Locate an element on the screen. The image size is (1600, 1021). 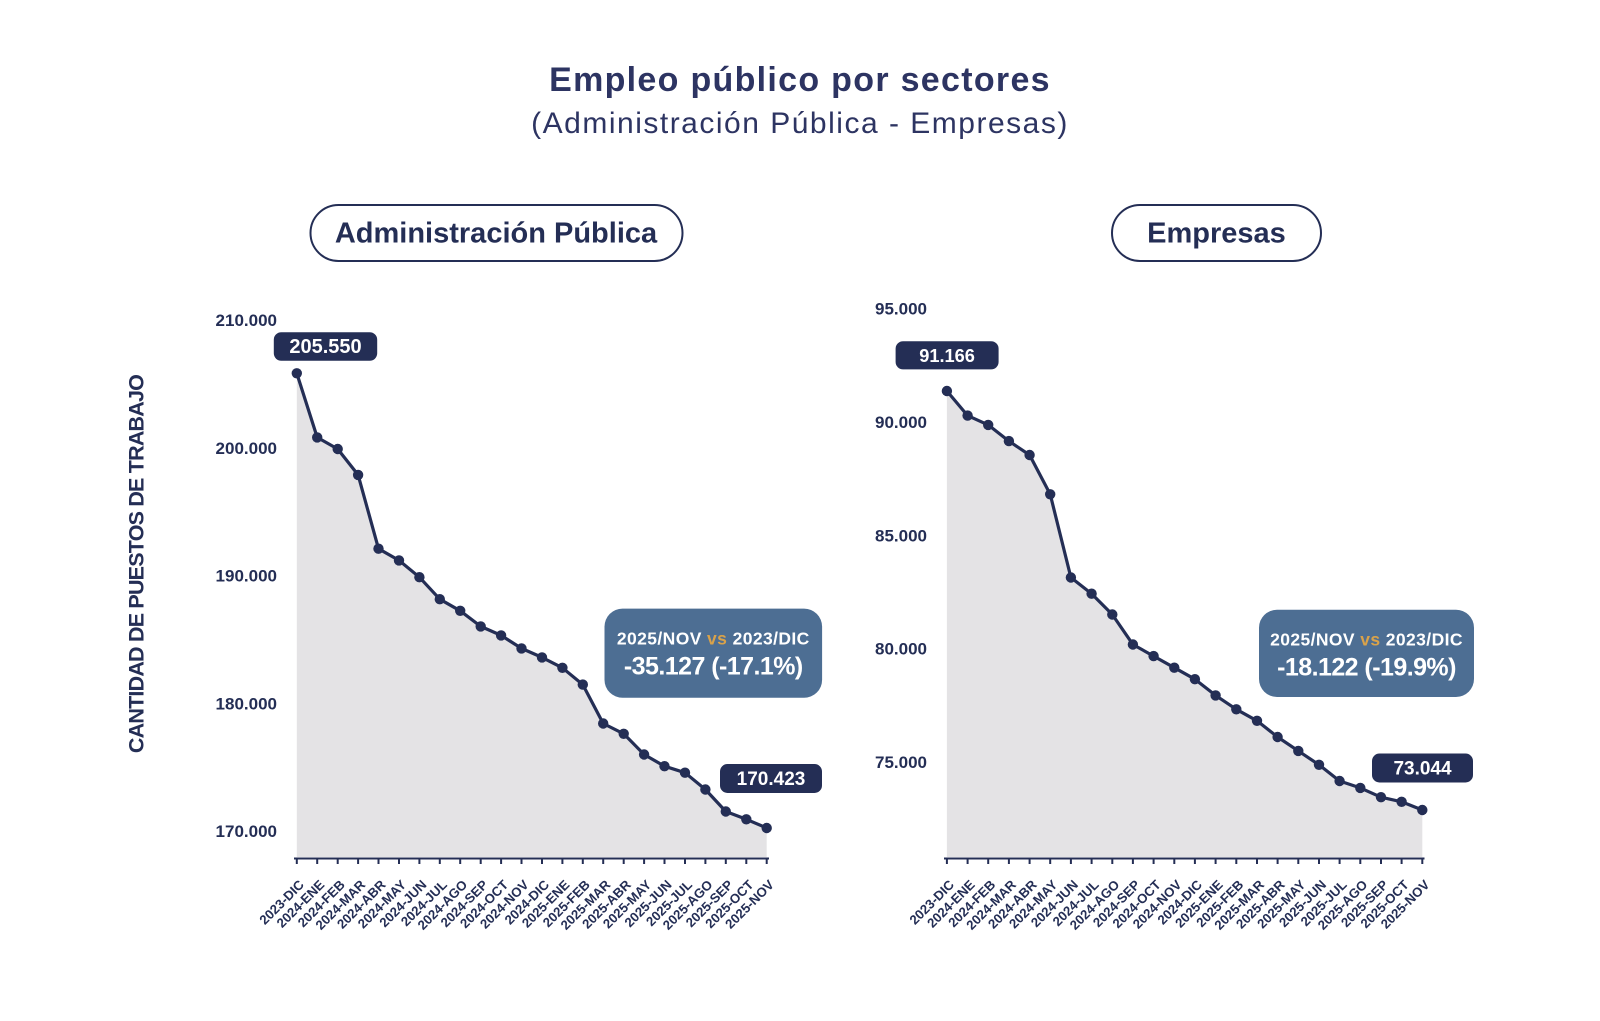
svg-text: -18.122 (-19.9%) is located at coordinates (1366, 668).